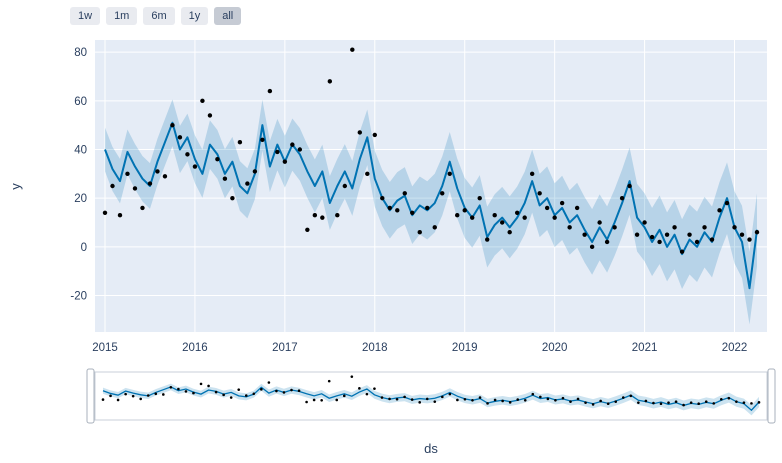 This screenshot has height=463, width=782. I want to click on svg-text: 80, so click(80, 53).